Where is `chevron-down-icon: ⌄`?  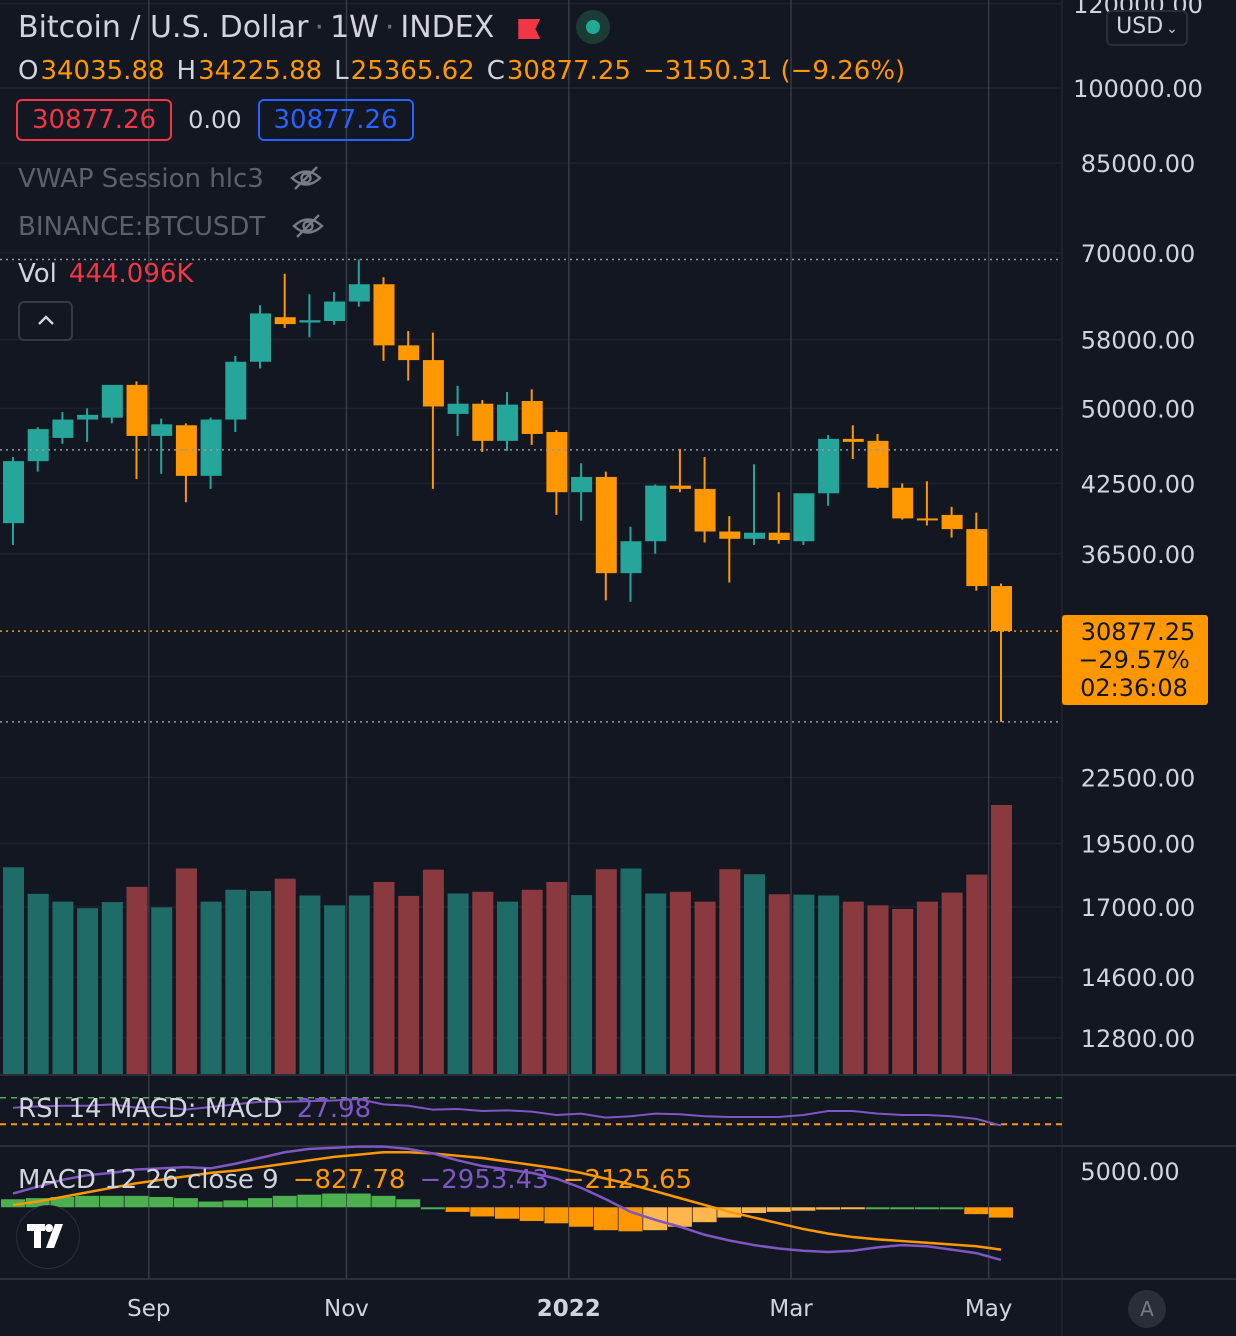 chevron-down-icon: ⌄ is located at coordinates (1172, 29).